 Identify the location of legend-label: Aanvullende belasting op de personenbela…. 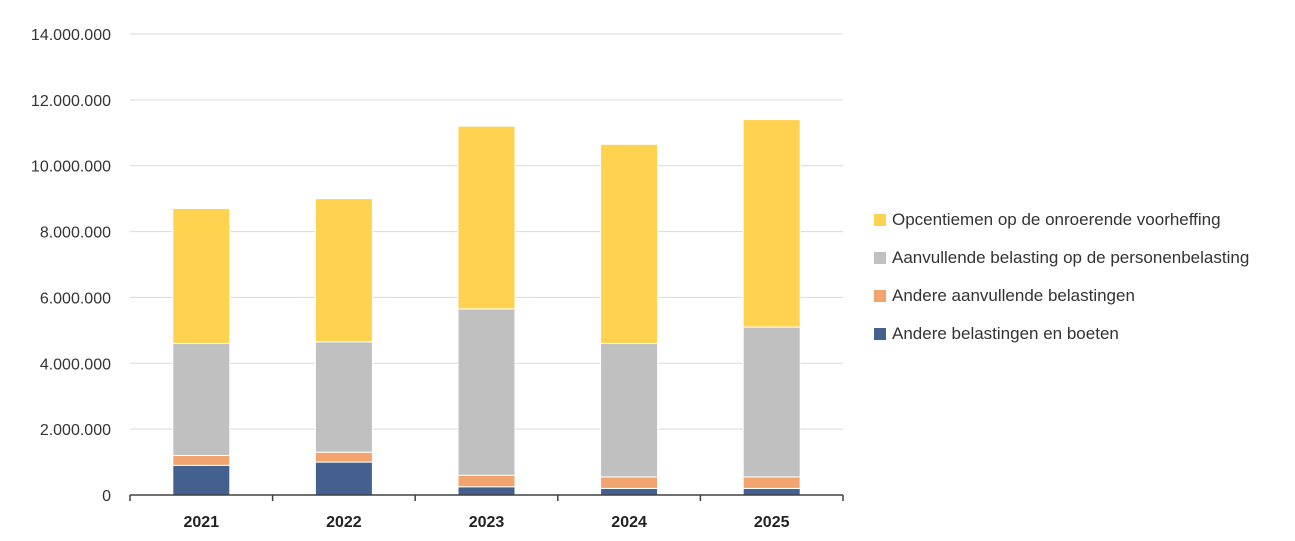
(1071, 257).